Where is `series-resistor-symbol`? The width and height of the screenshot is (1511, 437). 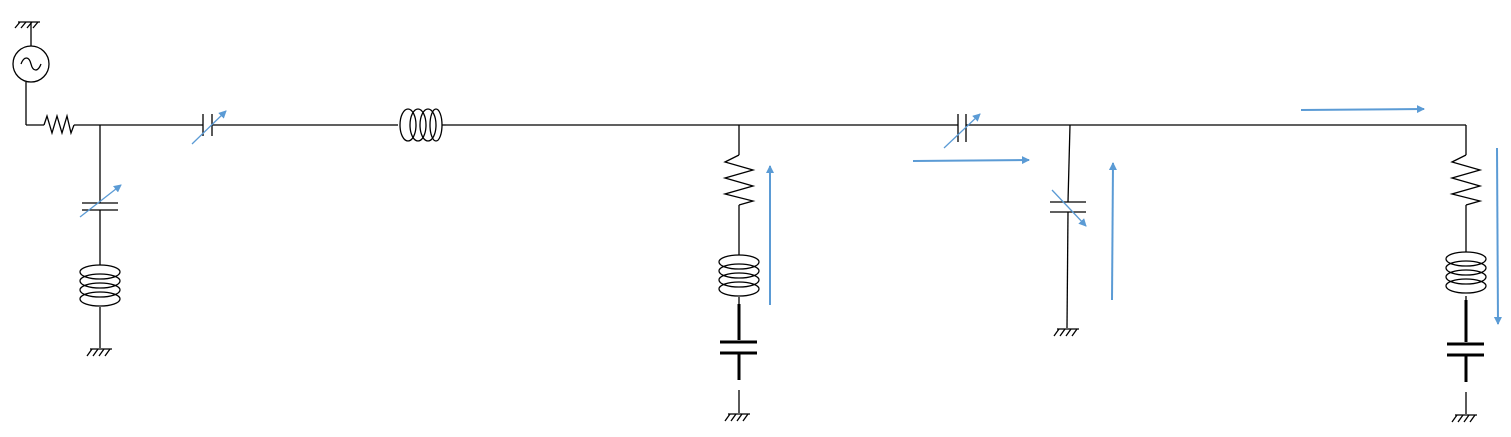 series-resistor-symbol is located at coordinates (59, 124).